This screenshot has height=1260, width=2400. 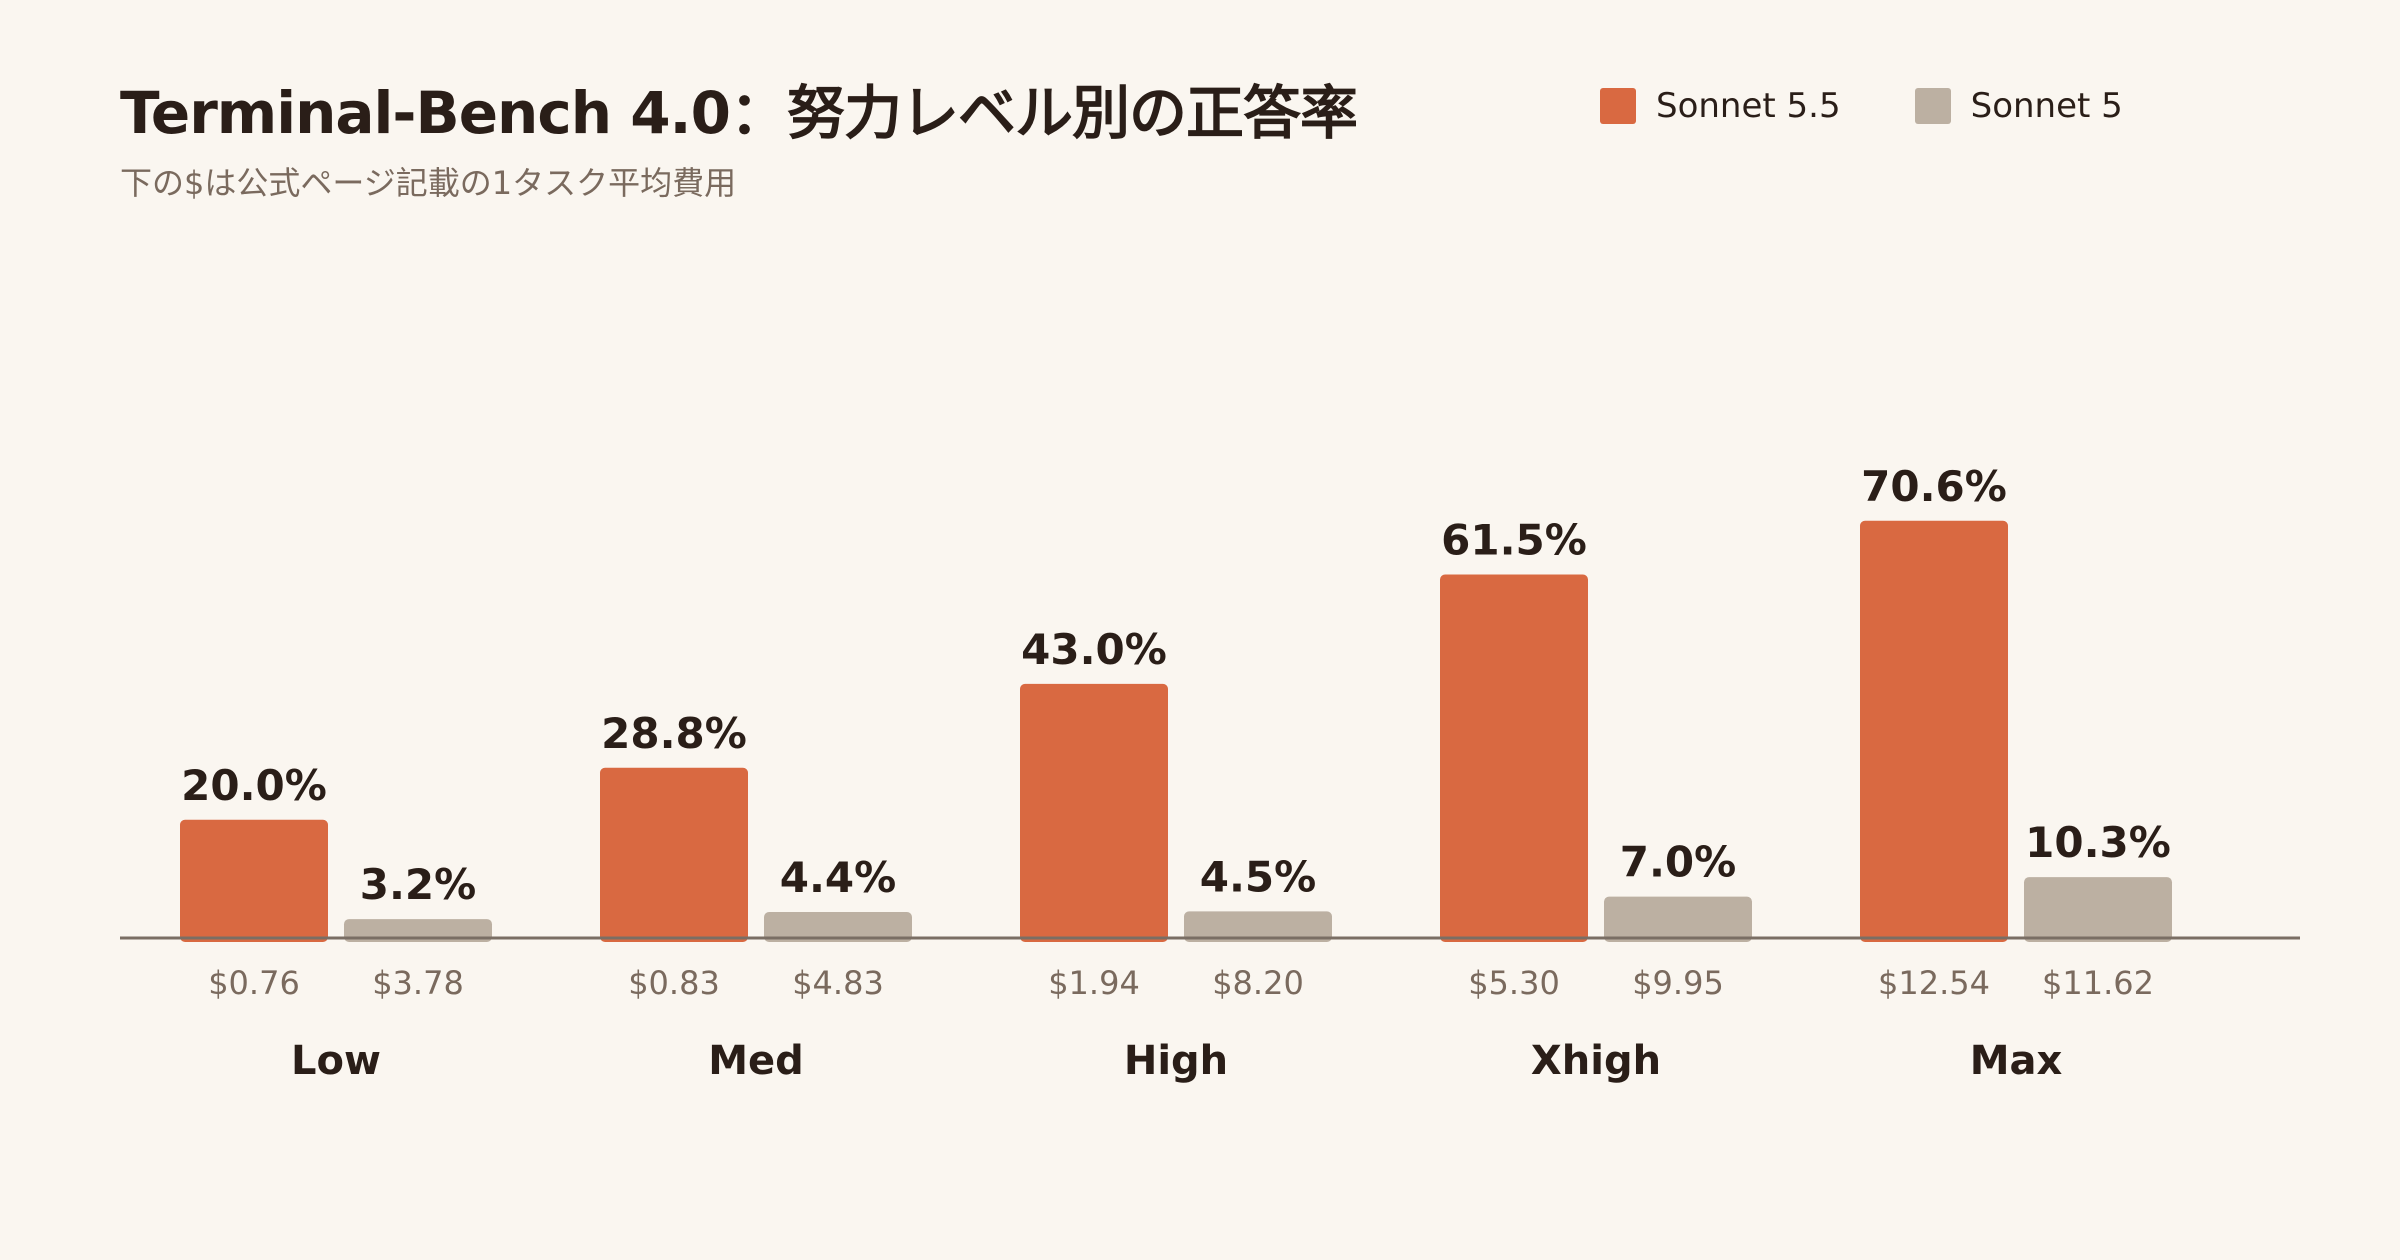 I want to click on value-label-sonnet-5-5-xhigh: 61.5%, so click(x=1514, y=540).